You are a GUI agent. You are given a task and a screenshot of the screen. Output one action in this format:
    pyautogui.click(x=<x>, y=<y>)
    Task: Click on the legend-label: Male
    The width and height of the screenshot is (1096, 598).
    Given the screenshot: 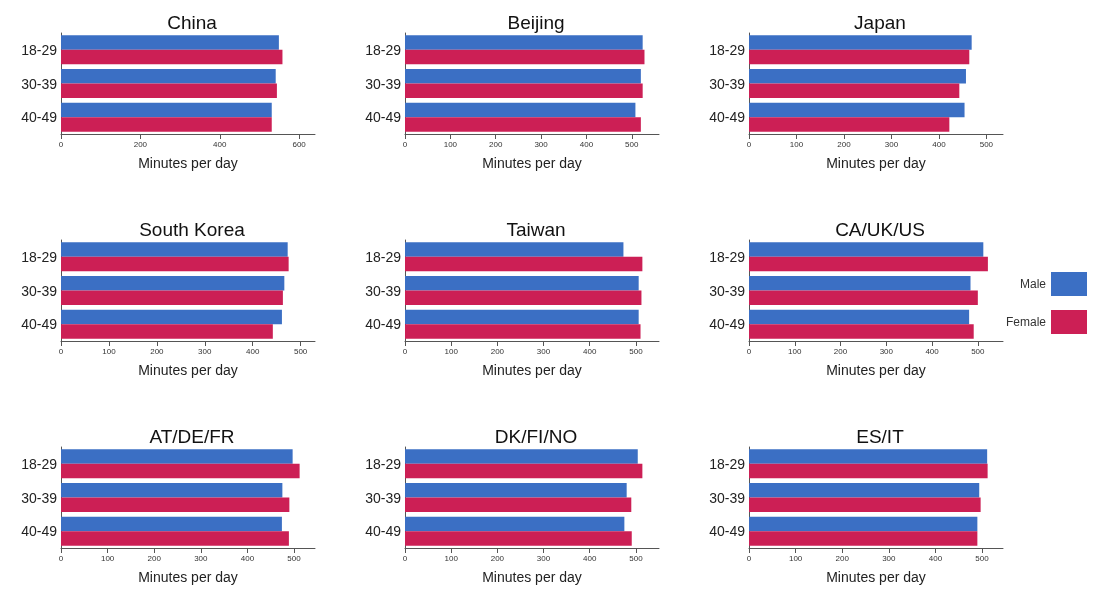 What is the action you would take?
    pyautogui.click(x=1033, y=284)
    